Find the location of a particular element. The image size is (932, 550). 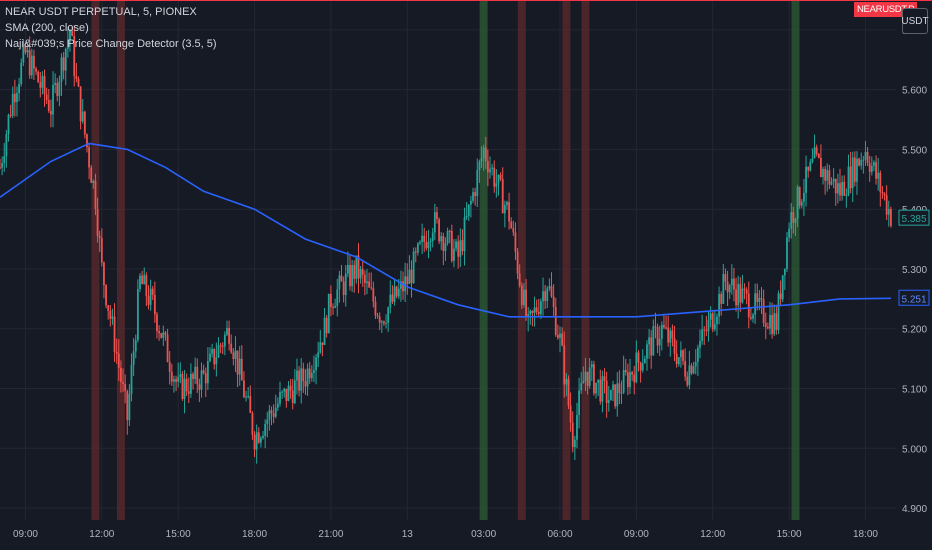

x-tick-label: 21:00 is located at coordinates (330, 534).